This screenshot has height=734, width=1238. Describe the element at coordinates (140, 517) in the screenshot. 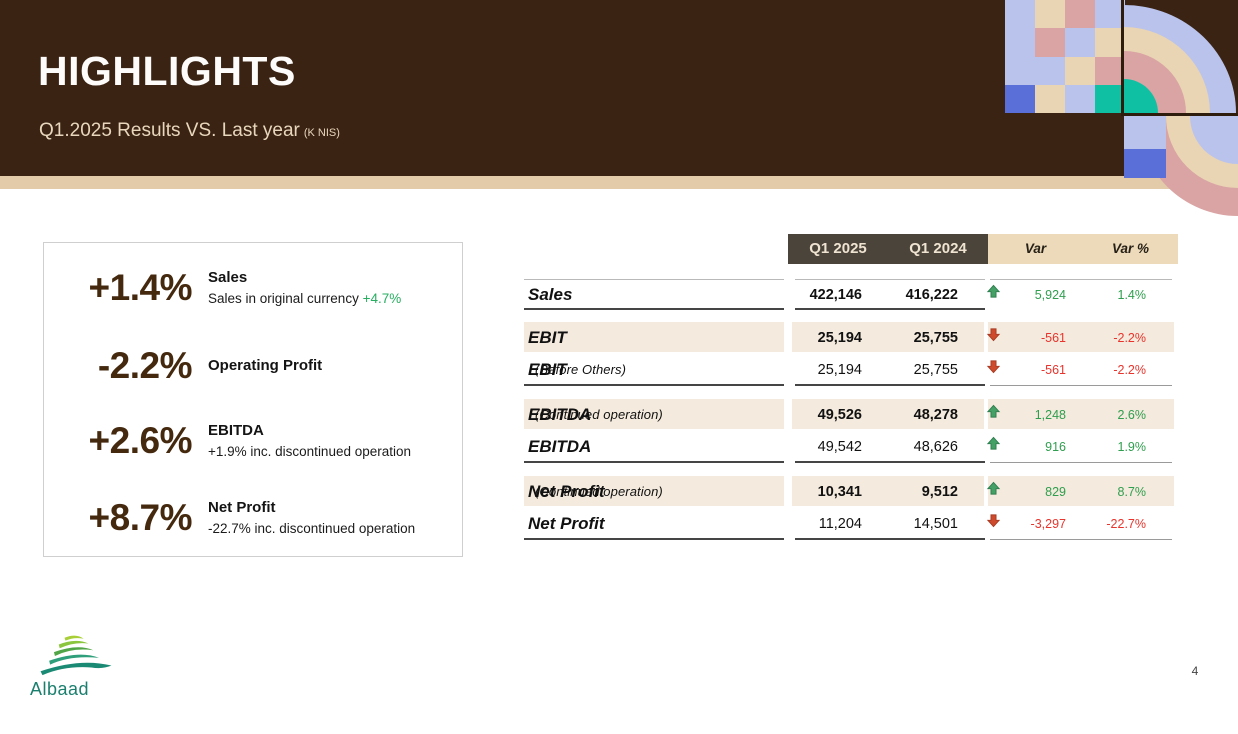

I see `stat-value: +8.7%` at that location.